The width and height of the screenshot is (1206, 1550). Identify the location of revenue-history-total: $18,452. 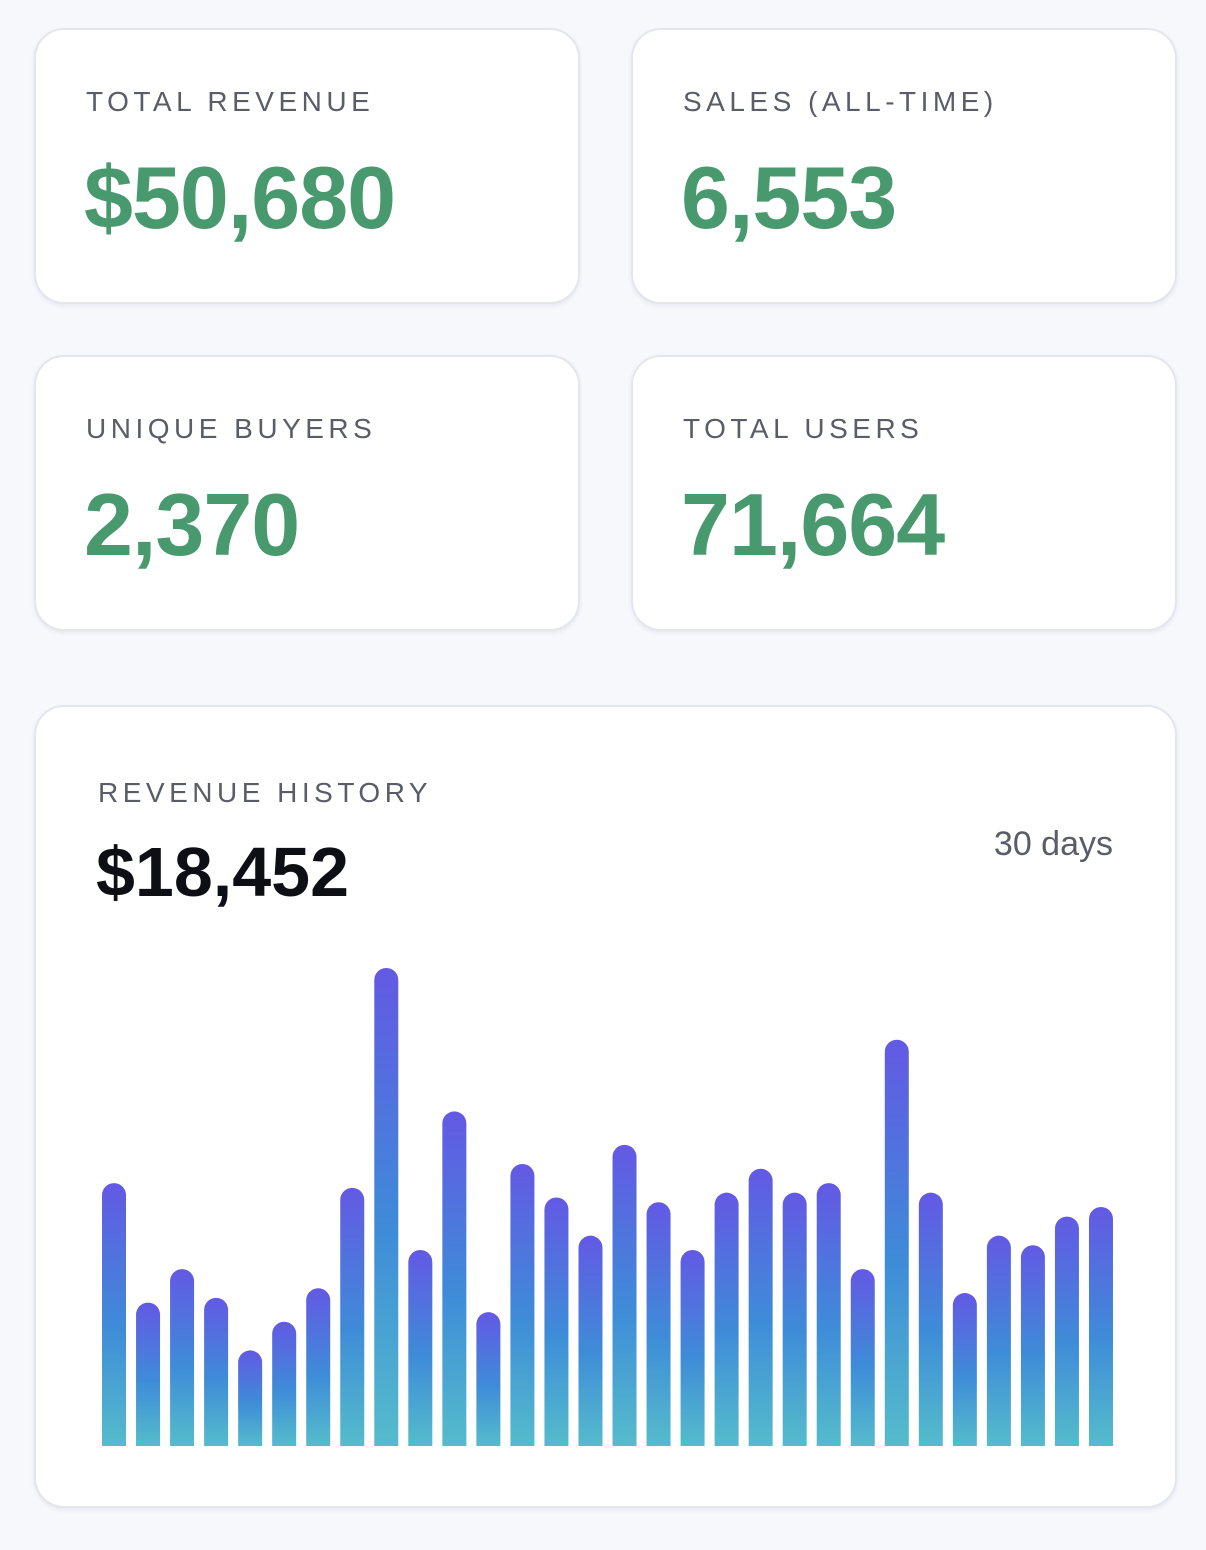
(223, 872).